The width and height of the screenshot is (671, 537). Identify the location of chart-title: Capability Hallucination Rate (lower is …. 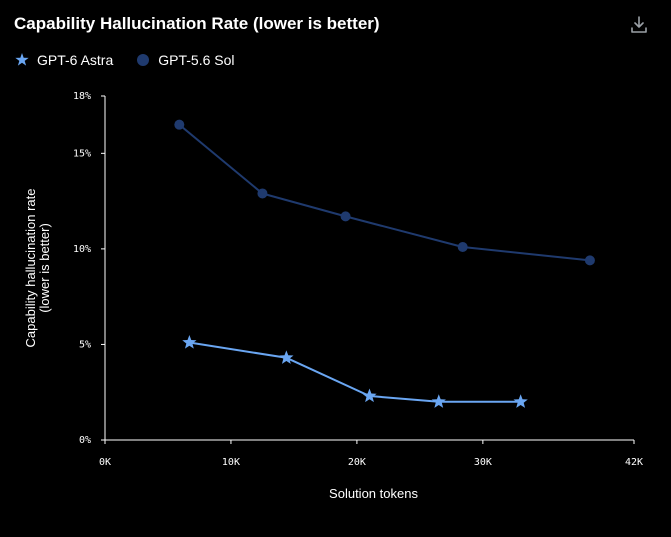
(197, 23).